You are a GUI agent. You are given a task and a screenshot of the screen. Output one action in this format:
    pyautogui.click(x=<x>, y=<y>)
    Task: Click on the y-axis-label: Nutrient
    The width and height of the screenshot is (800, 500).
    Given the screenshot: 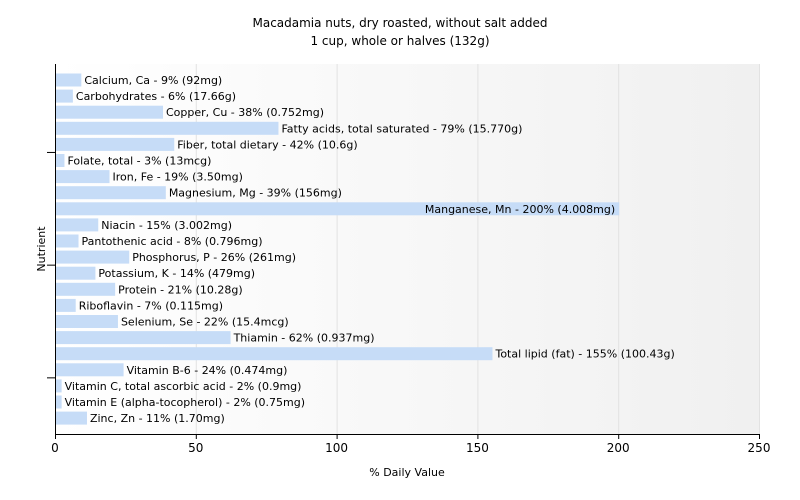 What is the action you would take?
    pyautogui.click(x=41, y=249)
    